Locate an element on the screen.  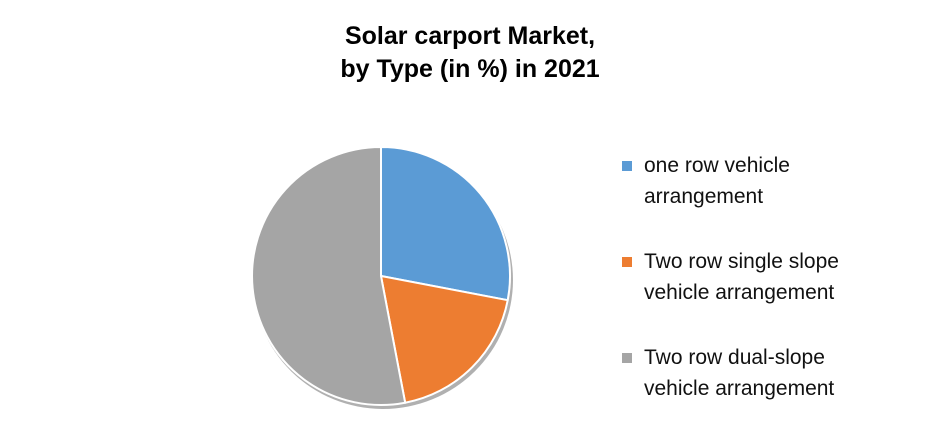
legend-label-line: arrangement is located at coordinates (704, 196).